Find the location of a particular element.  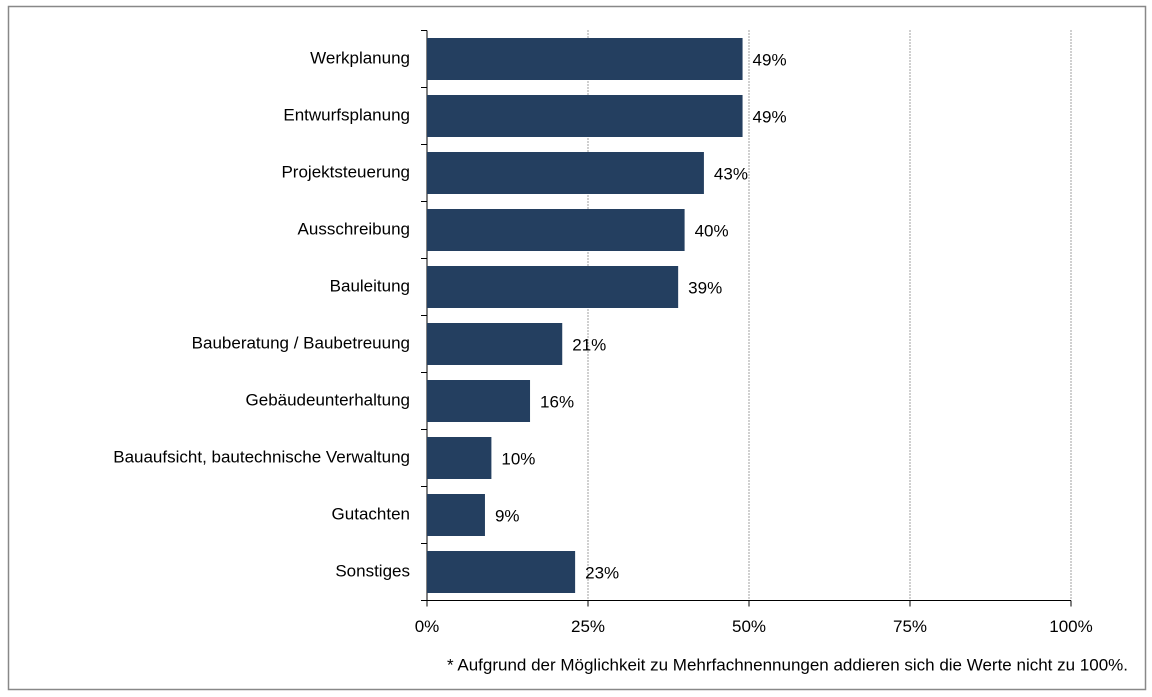

x-tick-label: 25% is located at coordinates (588, 626).